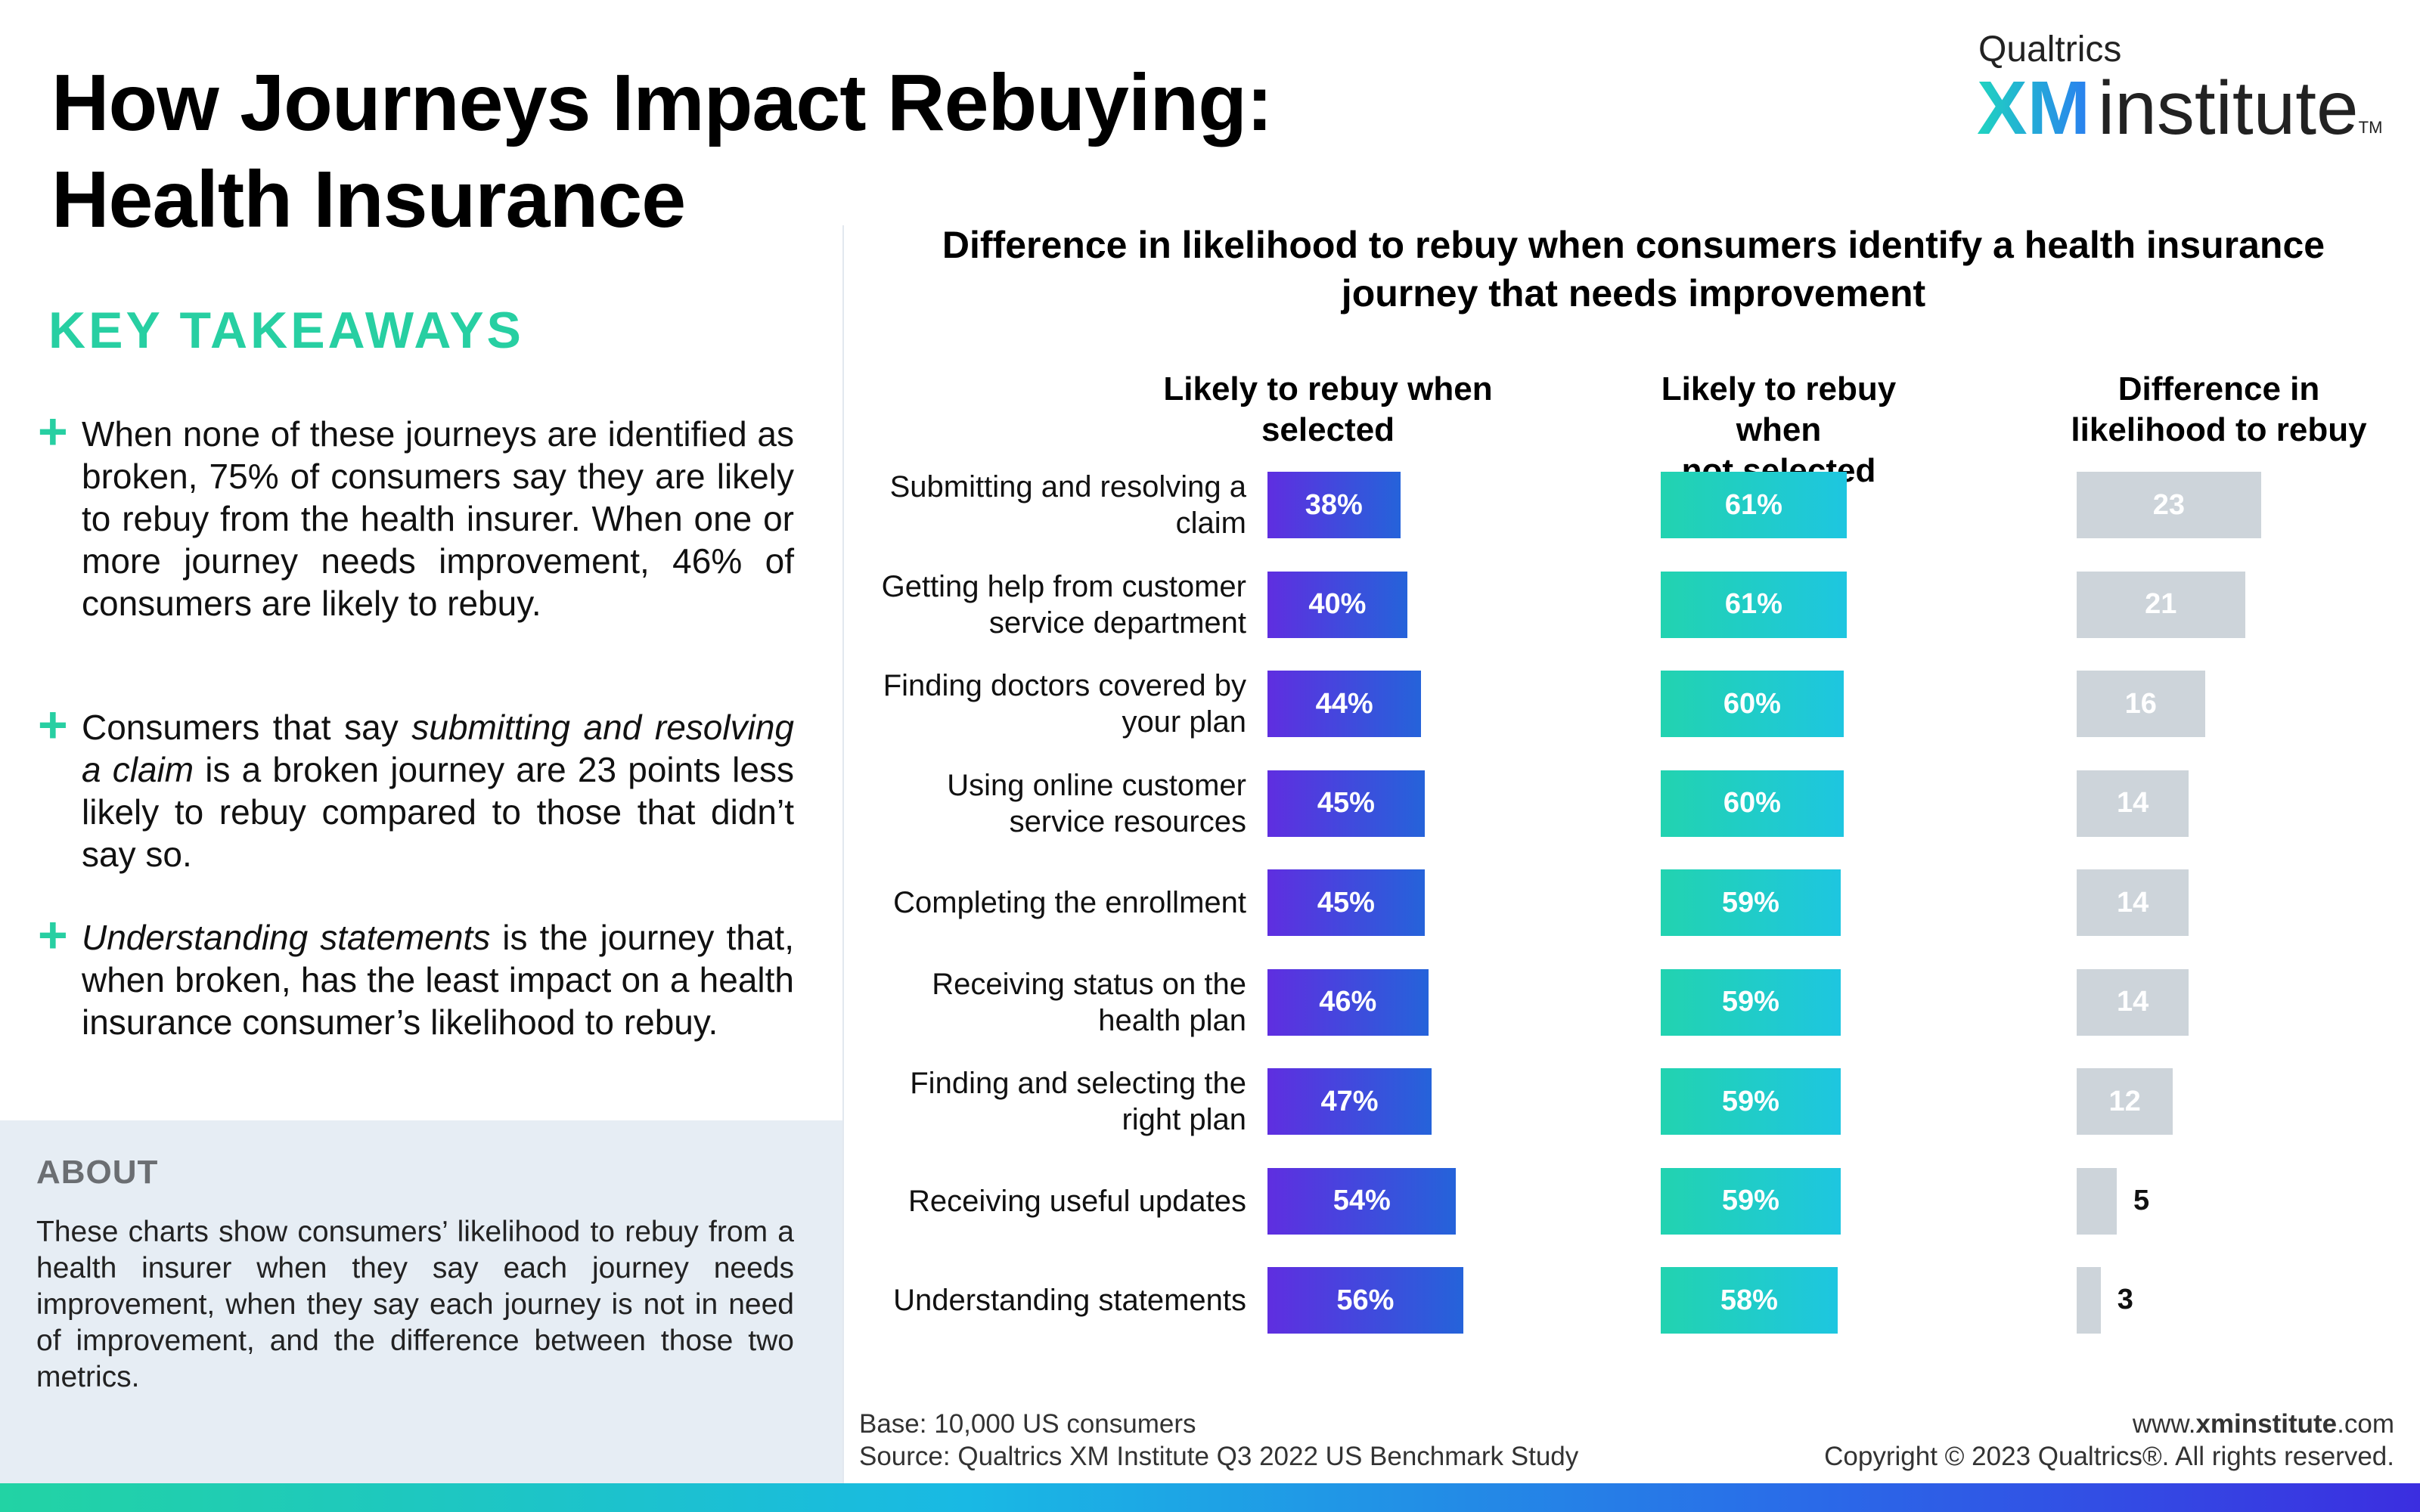 Image resolution: width=2420 pixels, height=1512 pixels. What do you see at coordinates (1328, 430) in the screenshot?
I see `series-header-line: selected` at bounding box center [1328, 430].